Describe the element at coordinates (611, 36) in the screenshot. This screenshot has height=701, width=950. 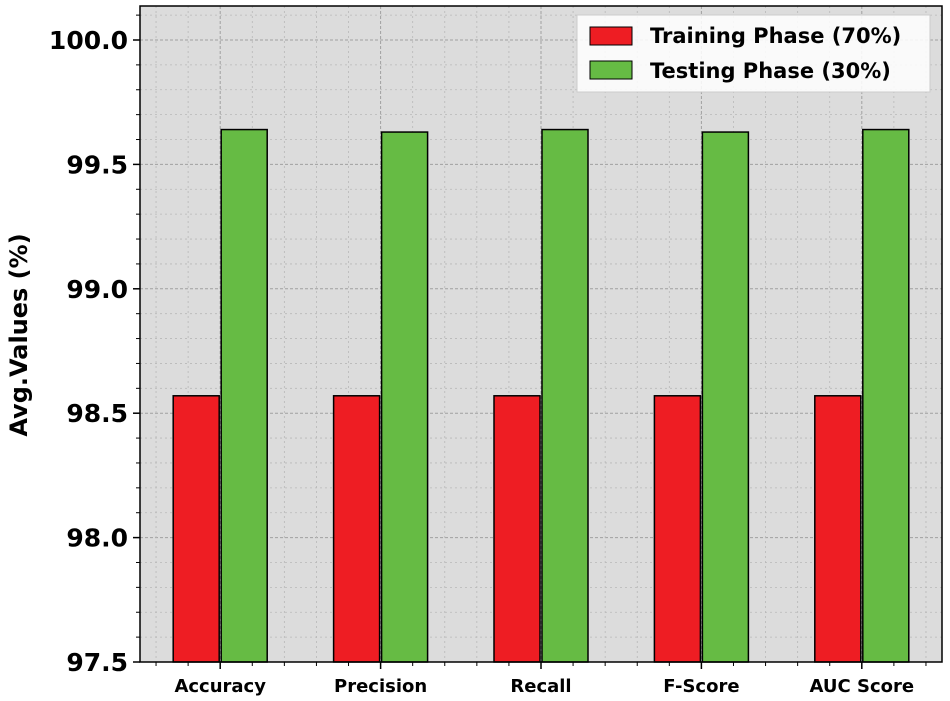
I see `legend-swatch-training` at that location.